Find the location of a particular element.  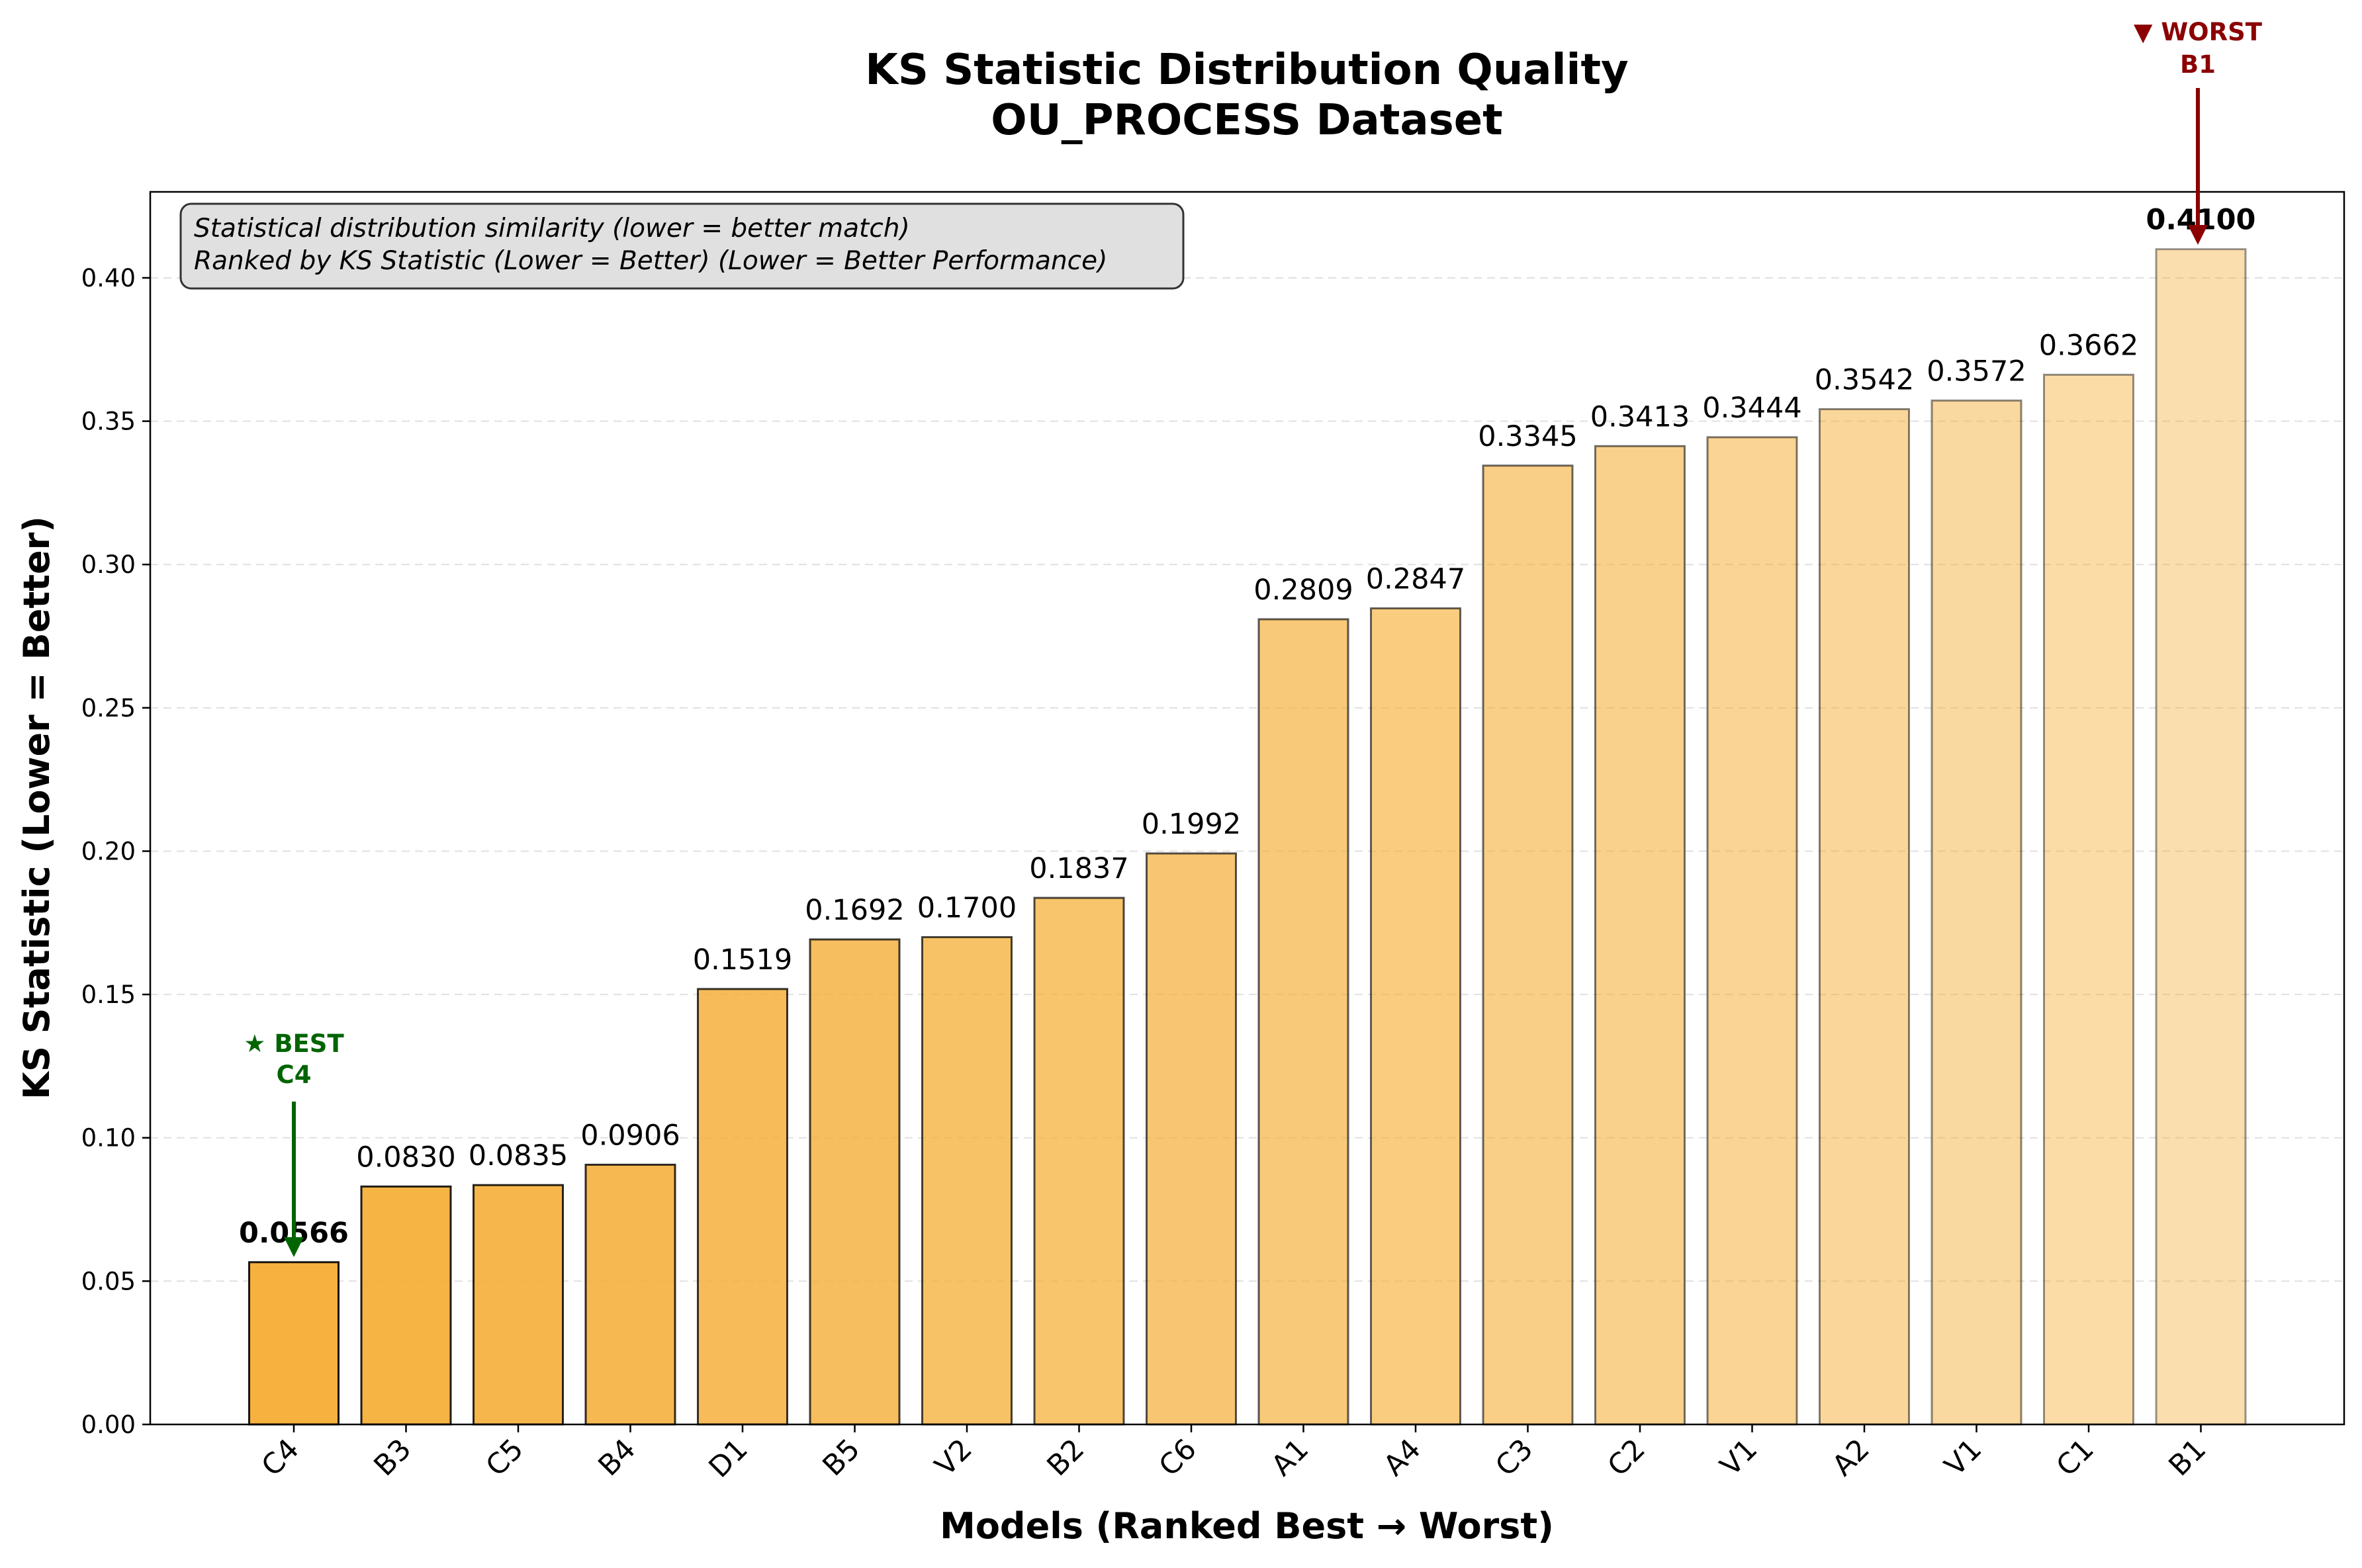

bar-B1 is located at coordinates (2201, 837).